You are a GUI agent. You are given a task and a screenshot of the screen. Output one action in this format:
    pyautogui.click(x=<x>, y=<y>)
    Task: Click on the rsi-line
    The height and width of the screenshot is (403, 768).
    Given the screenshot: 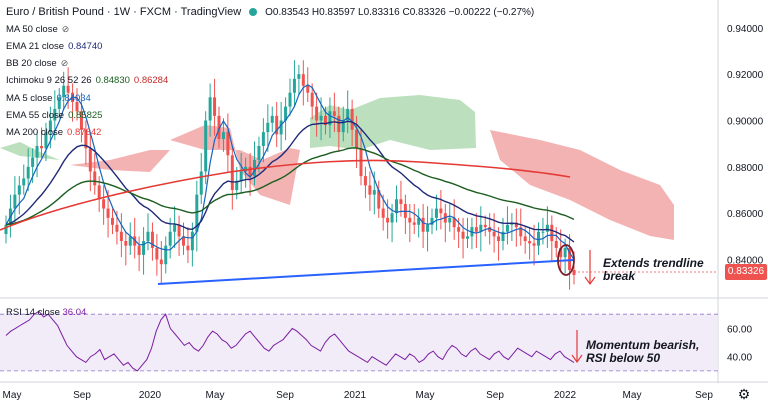 What is the action you would take?
    pyautogui.click(x=290, y=341)
    